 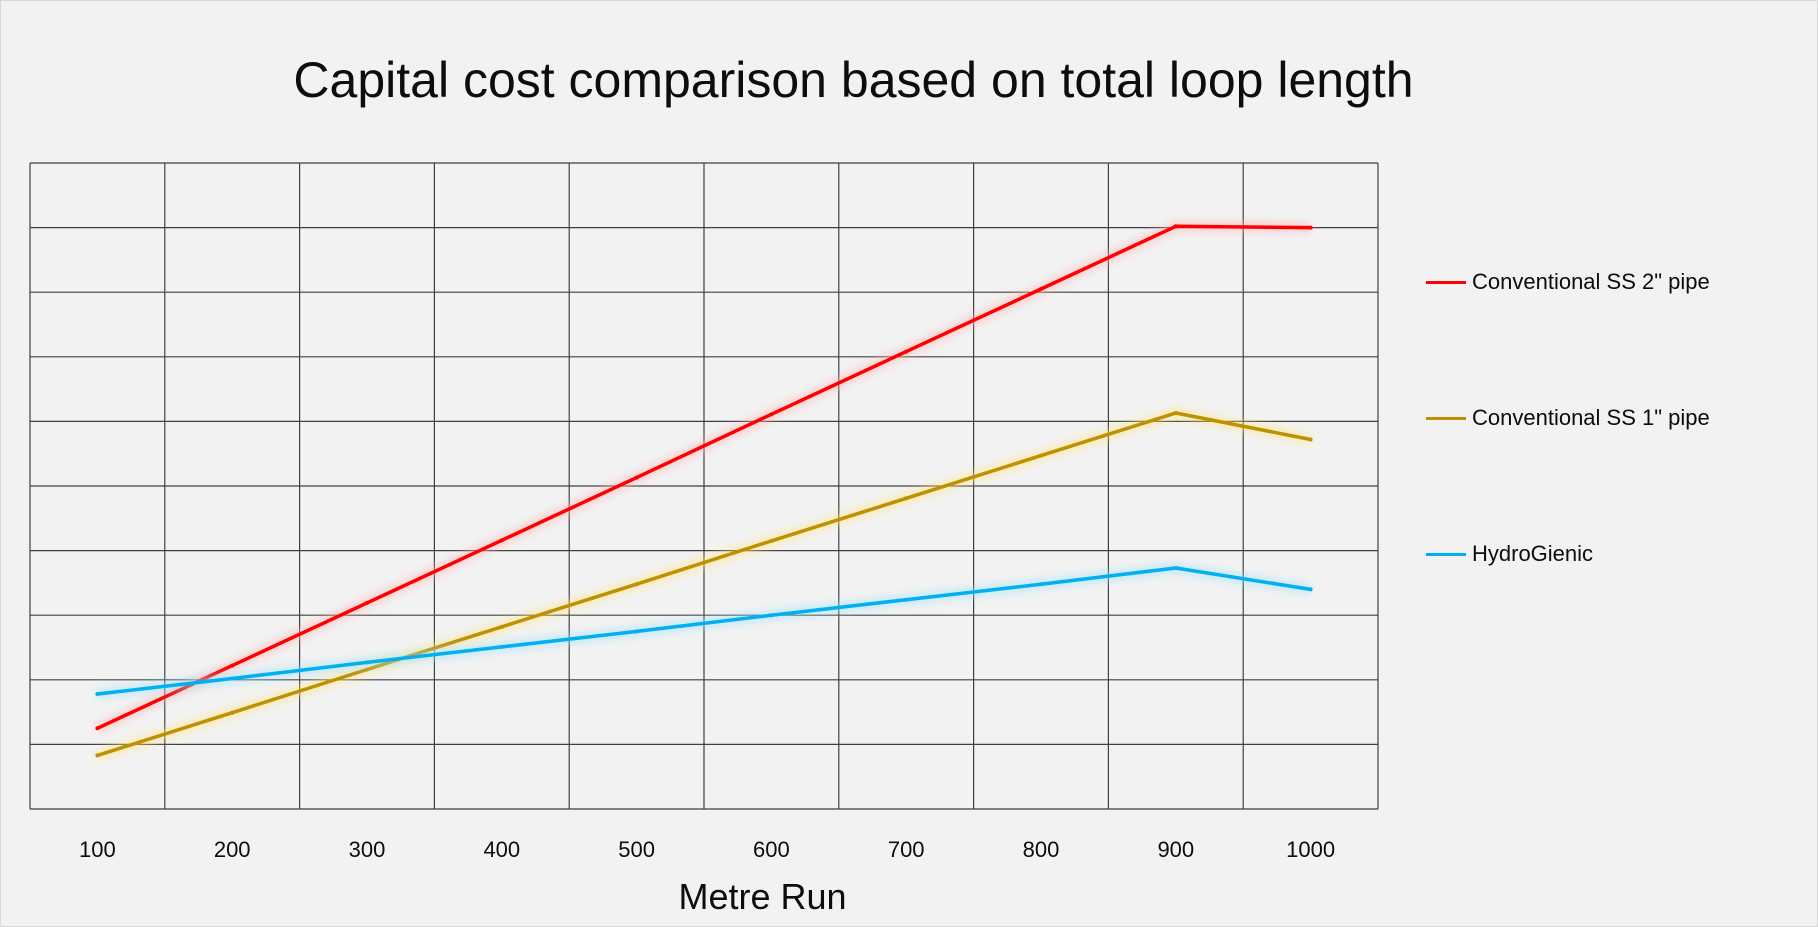 I want to click on x-tick-label: 500, so click(x=636, y=849).